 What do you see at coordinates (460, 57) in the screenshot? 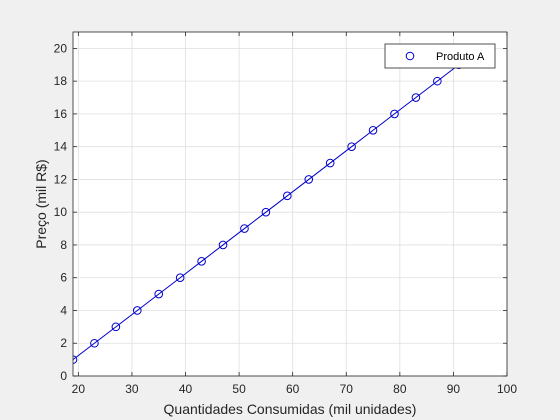
I see `legend-entry-produto-a: Produto A` at bounding box center [460, 57].